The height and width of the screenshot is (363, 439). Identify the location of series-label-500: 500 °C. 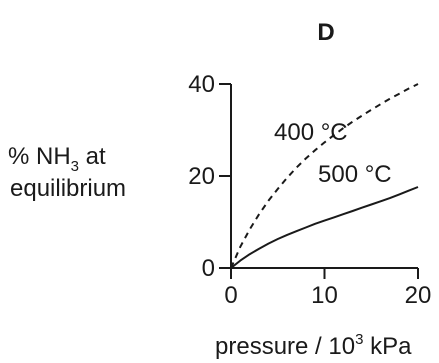
(355, 174).